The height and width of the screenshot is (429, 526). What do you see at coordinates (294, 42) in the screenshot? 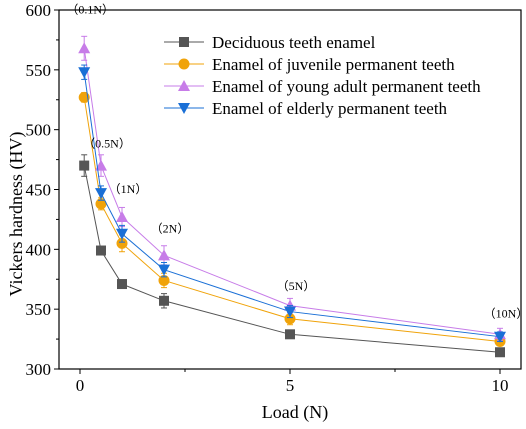
I see `legend-label: Deciduous teeth enamel` at bounding box center [294, 42].